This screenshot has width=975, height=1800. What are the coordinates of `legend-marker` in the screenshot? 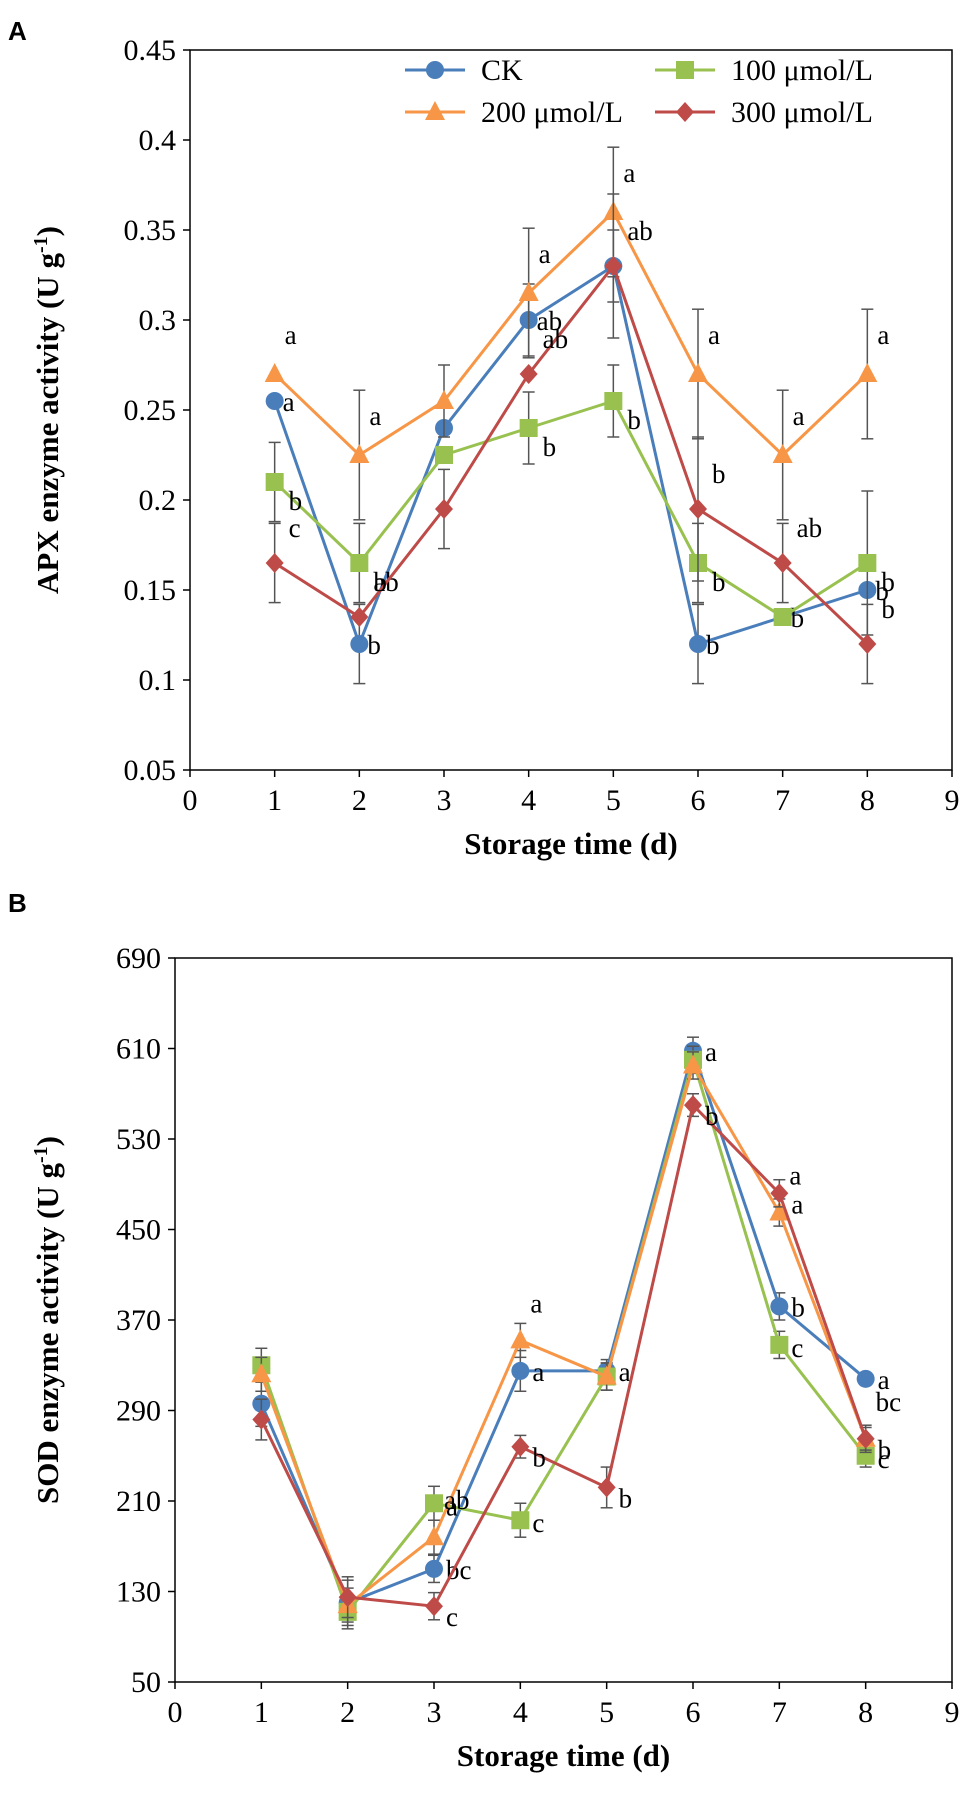 It's located at (685, 112).